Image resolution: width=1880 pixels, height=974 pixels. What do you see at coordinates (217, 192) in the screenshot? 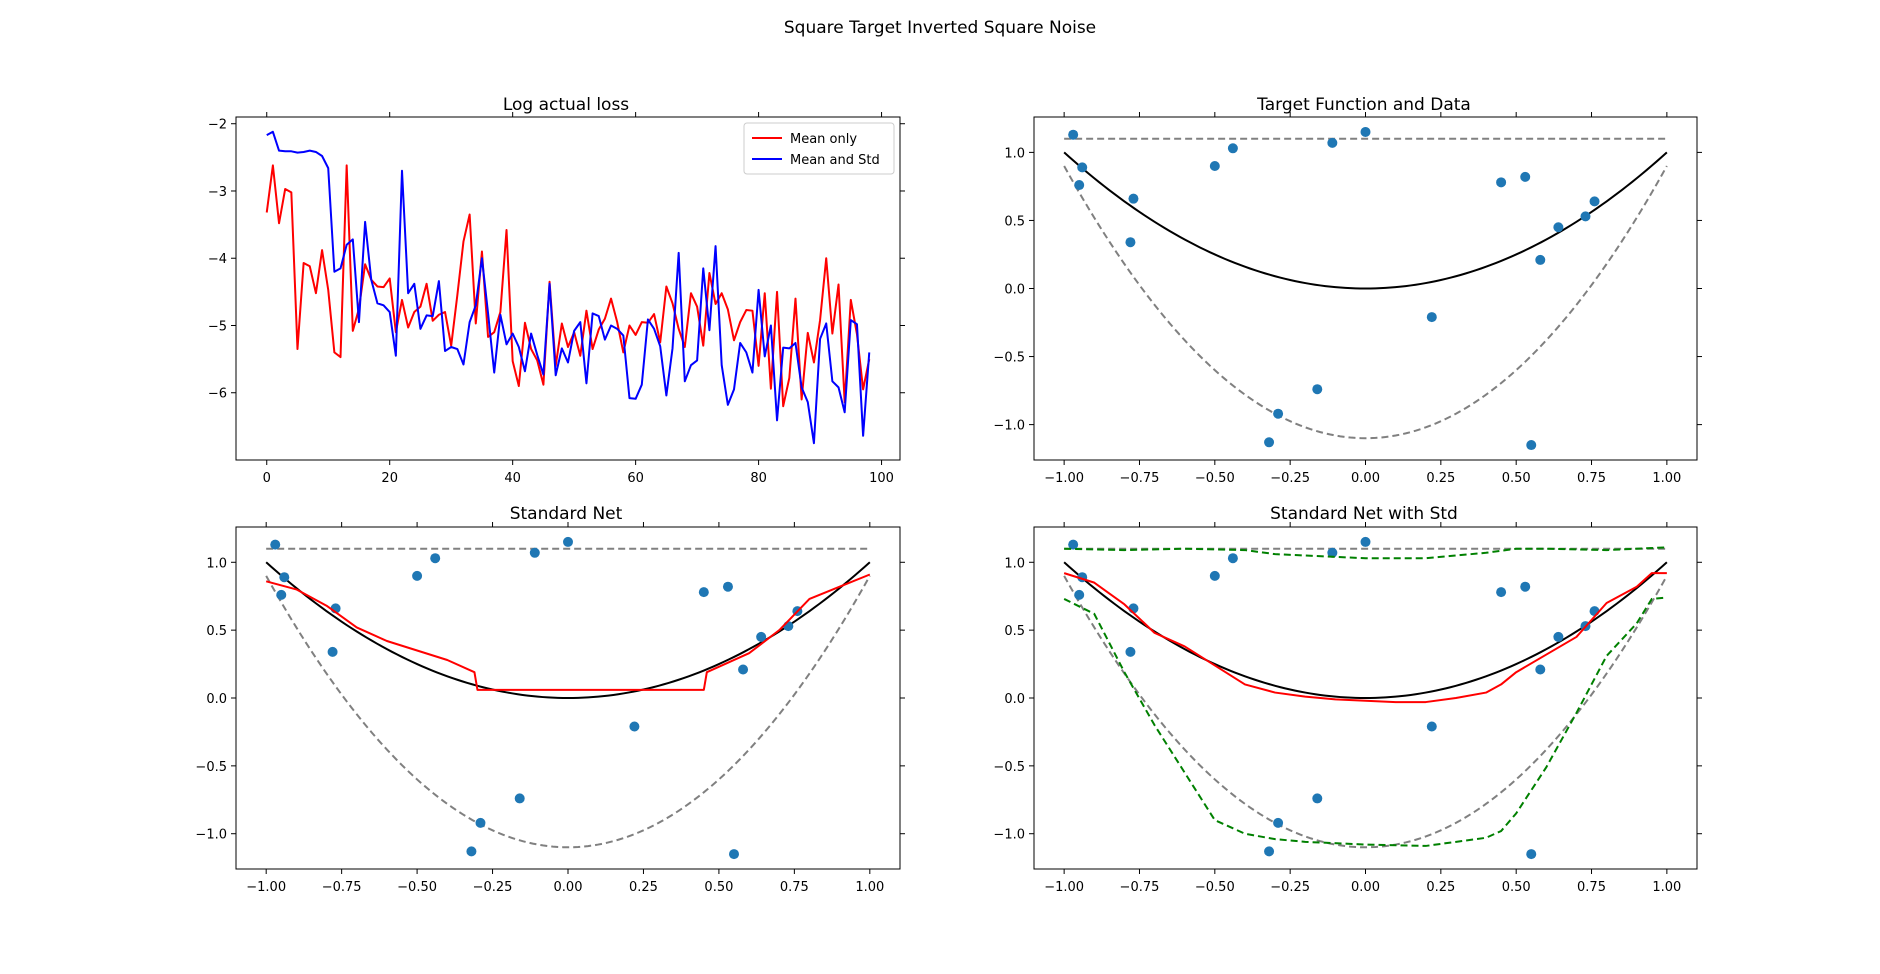
I see `y-tick-label: −3` at bounding box center [217, 192].